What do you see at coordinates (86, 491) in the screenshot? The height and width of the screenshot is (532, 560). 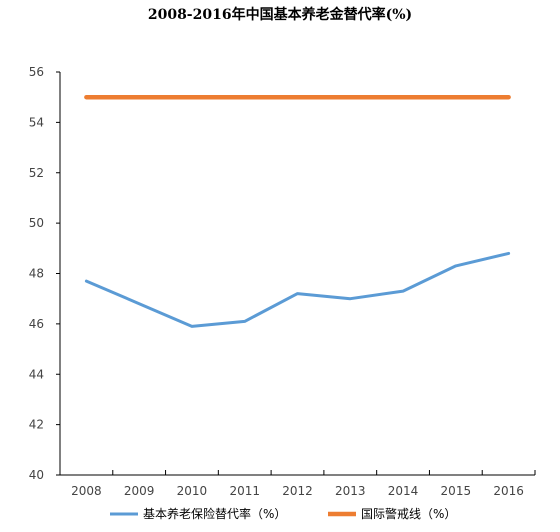 I see `x-tick-label: 2008` at bounding box center [86, 491].